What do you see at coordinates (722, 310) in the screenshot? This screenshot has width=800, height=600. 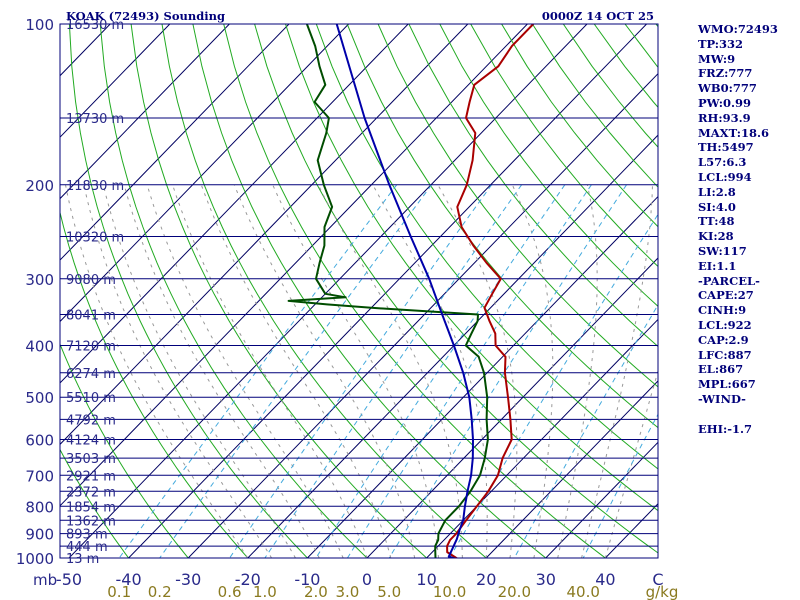 I see `index-line: CINH:9` at bounding box center [722, 310].